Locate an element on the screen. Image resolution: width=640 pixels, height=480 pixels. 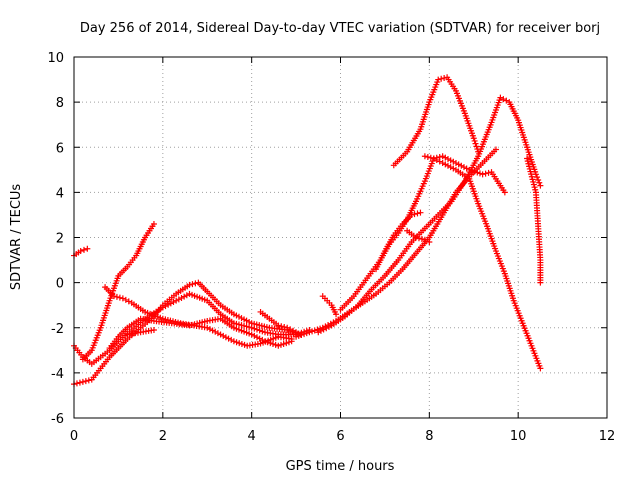
x-tick-label: 2 is located at coordinates (163, 436).